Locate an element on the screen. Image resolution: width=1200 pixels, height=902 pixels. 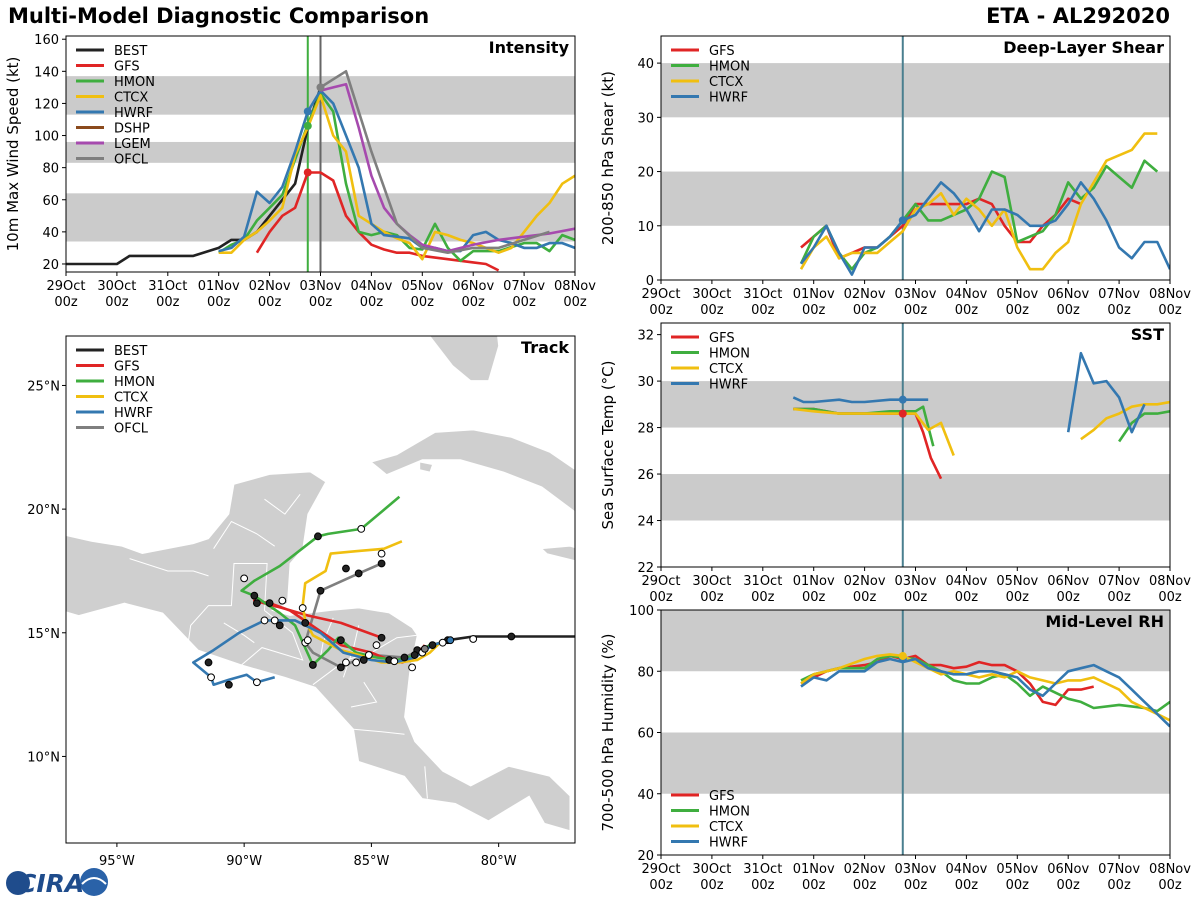
legend-label-lgem: LGEM is located at coordinates (132, 144).